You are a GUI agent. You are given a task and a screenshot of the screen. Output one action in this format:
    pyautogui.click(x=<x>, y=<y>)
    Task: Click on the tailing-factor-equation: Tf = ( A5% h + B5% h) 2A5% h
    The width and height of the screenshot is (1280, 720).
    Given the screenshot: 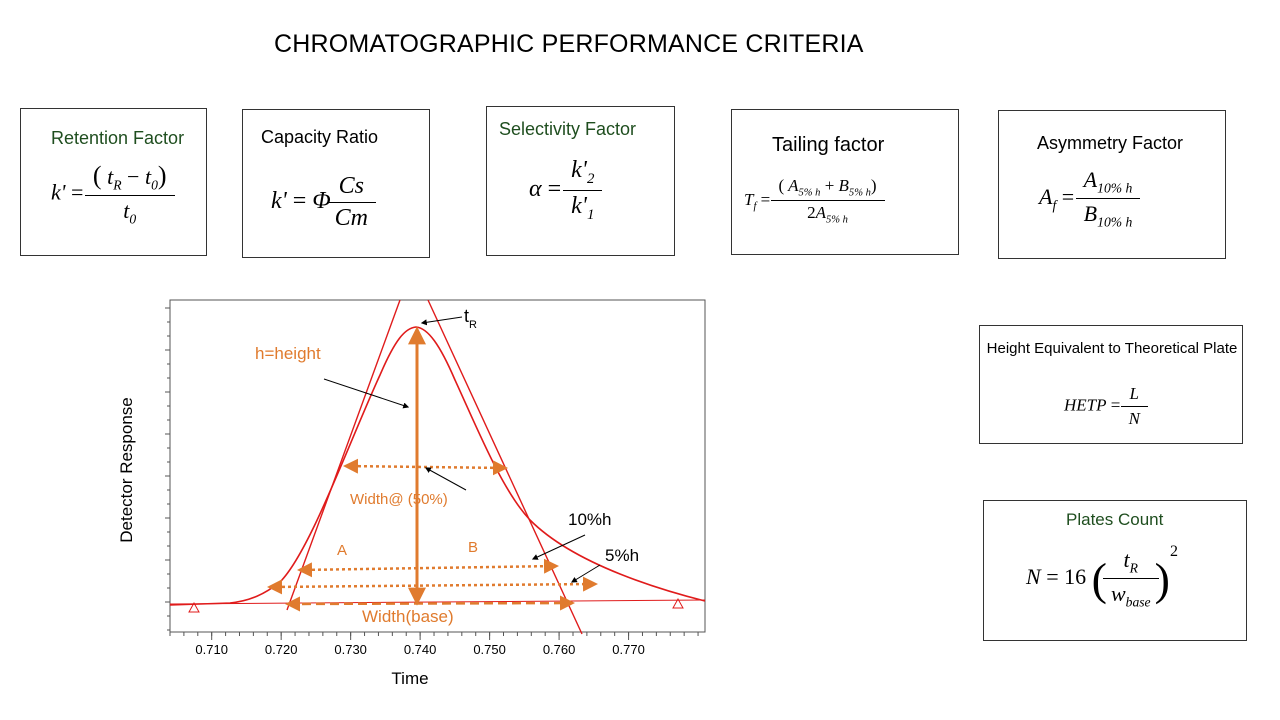 What is the action you would take?
    pyautogui.click(x=814, y=201)
    